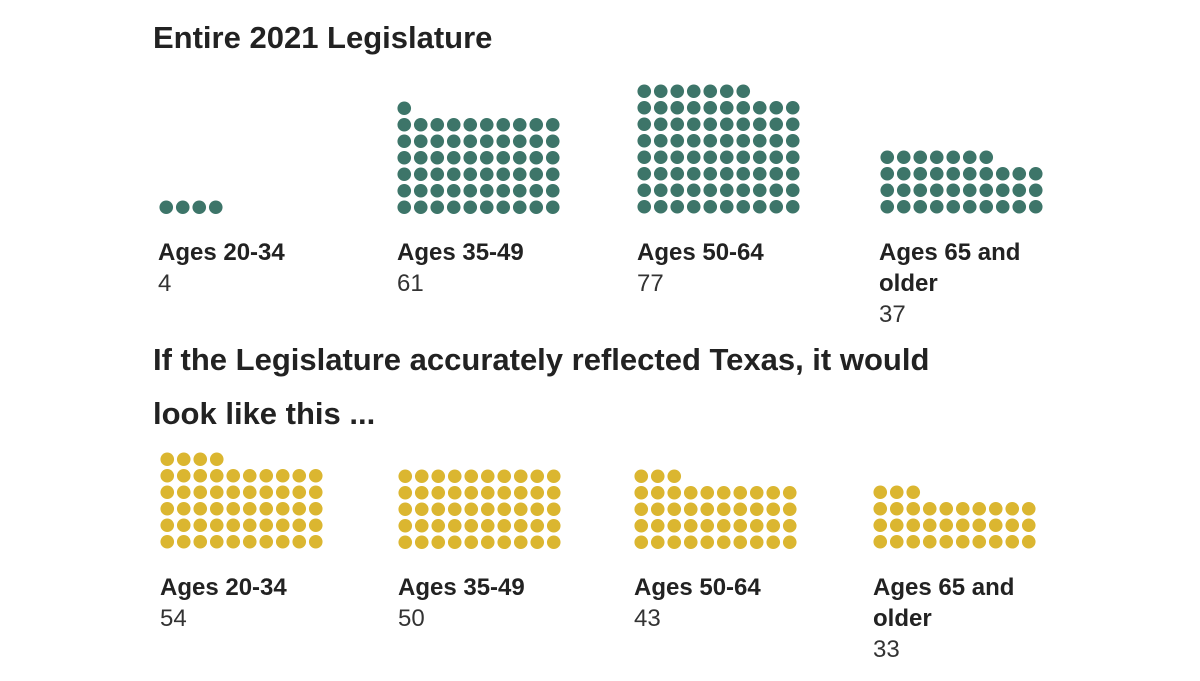 This screenshot has height=681, width=1200. What do you see at coordinates (485, 603) in the screenshot?
I see `category-label-reflected-35-49: Ages 35-49 50` at bounding box center [485, 603].